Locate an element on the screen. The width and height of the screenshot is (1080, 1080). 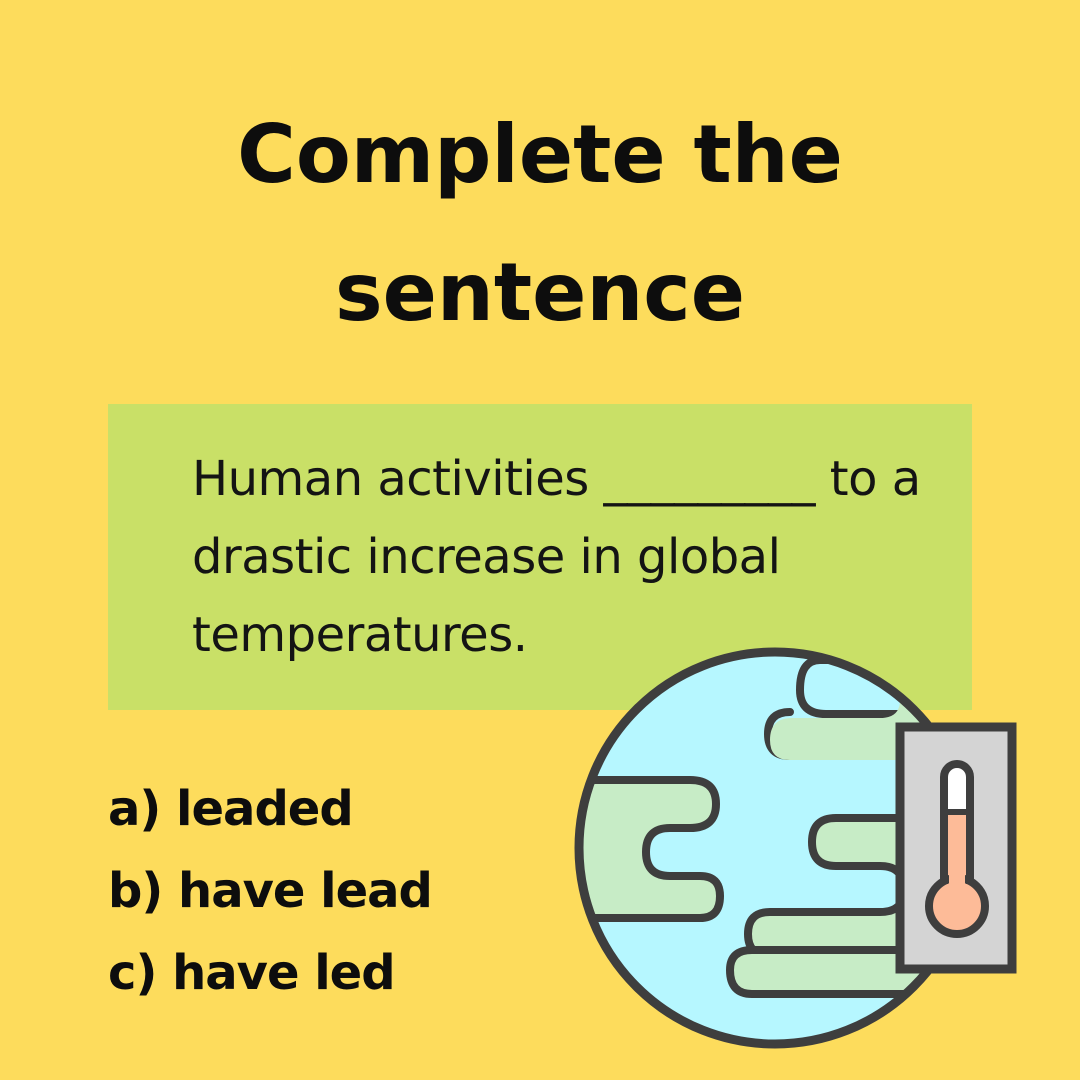
option-c-letter: c) is located at coordinates (132, 973).